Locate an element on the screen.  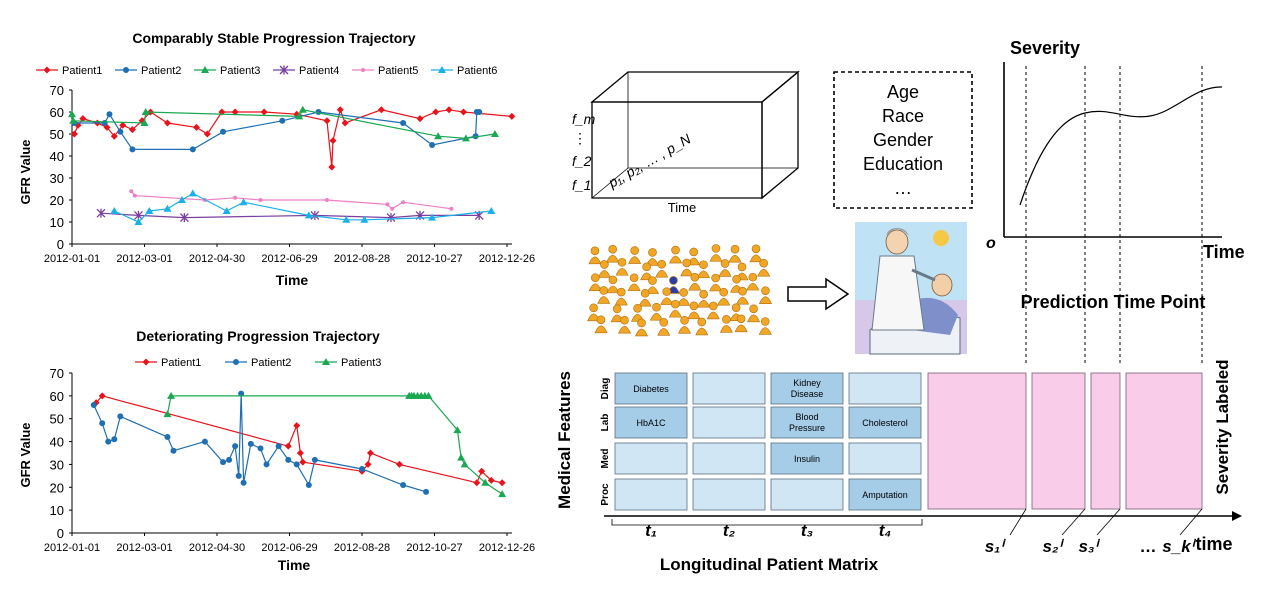
time-step-label: t₂ is located at coordinates (729, 530).